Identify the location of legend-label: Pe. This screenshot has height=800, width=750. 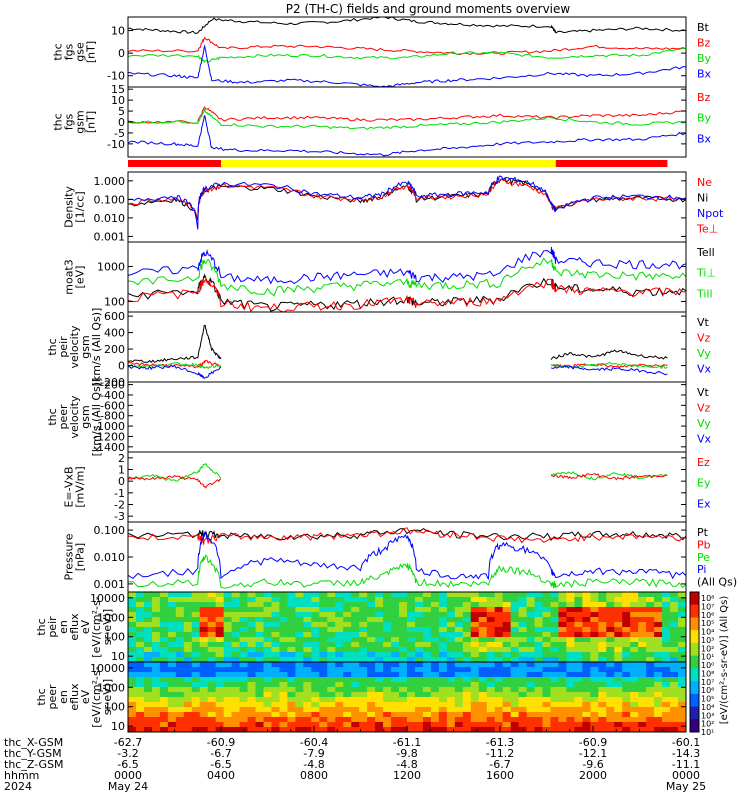
(703, 557).